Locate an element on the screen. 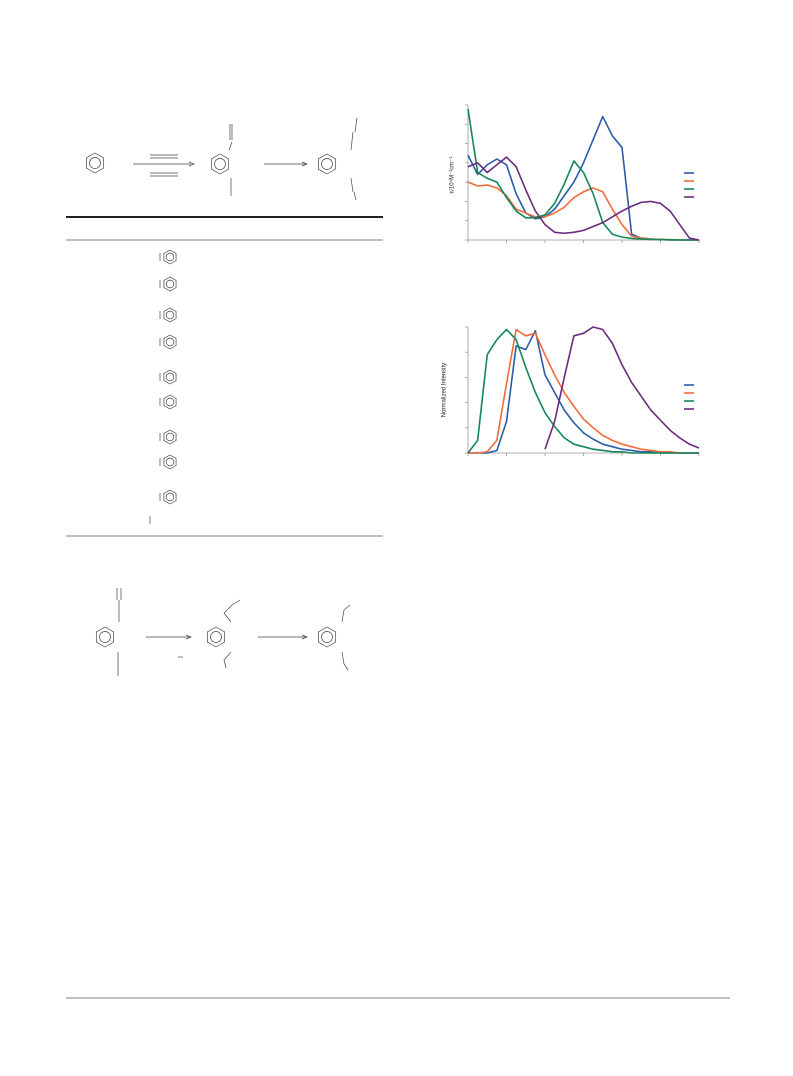 The image size is (793, 1076). scheme-bottom is located at coordinates (233, 632).